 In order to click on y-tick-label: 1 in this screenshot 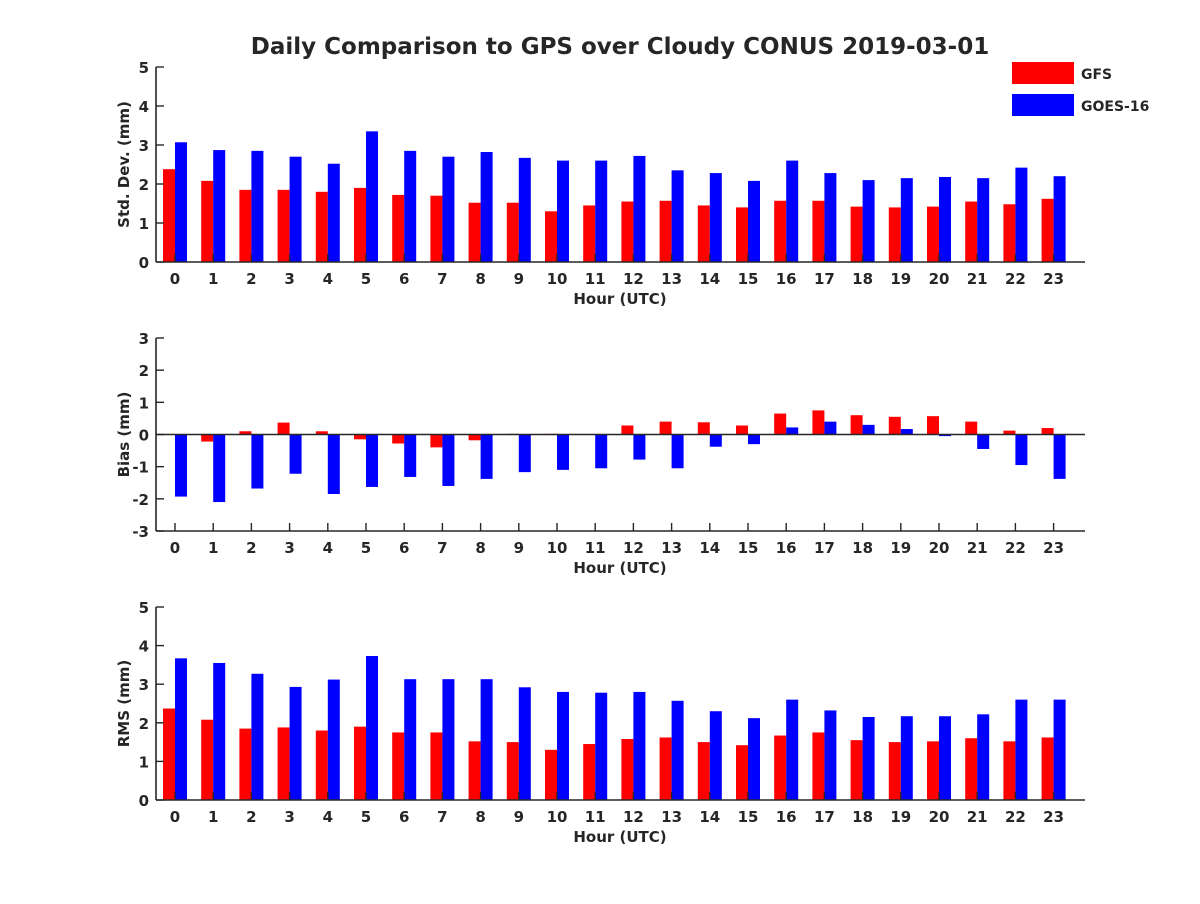, I will do `click(144, 762)`.